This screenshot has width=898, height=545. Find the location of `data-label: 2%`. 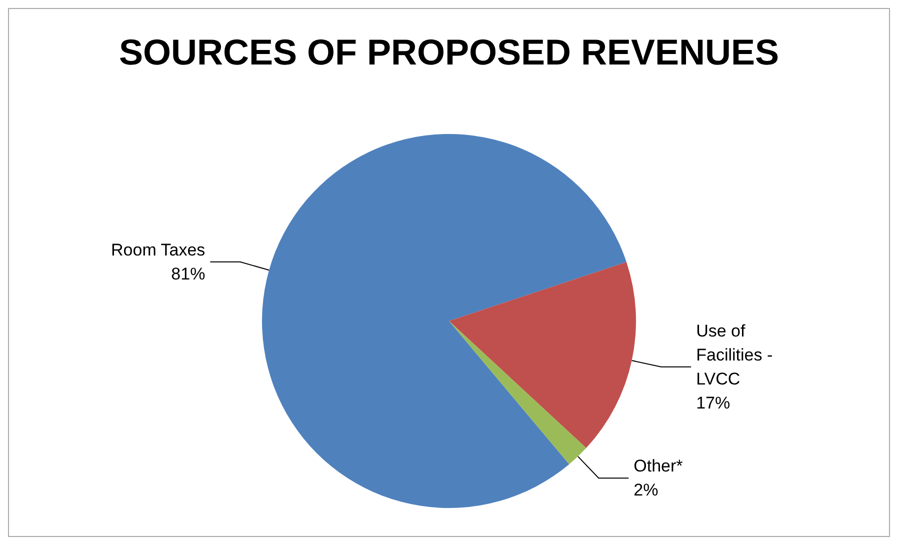

data-label: 2% is located at coordinates (646, 490).